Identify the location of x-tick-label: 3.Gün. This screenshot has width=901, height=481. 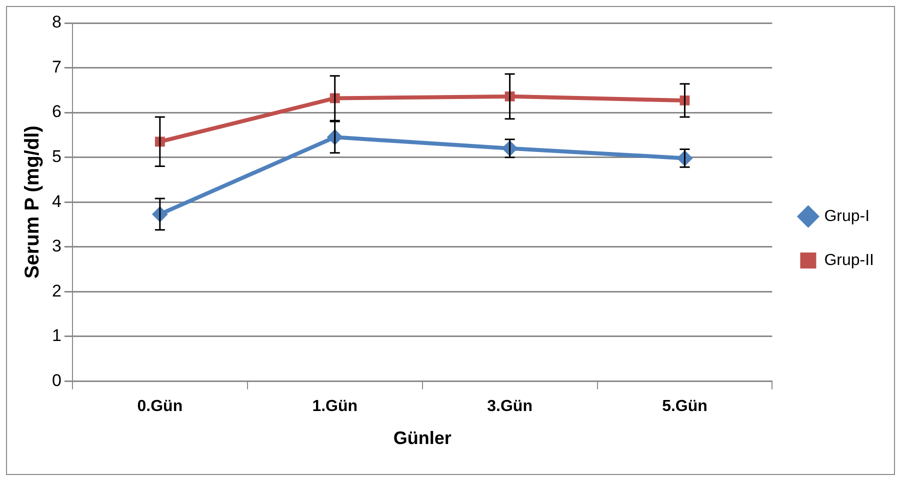
(509, 407).